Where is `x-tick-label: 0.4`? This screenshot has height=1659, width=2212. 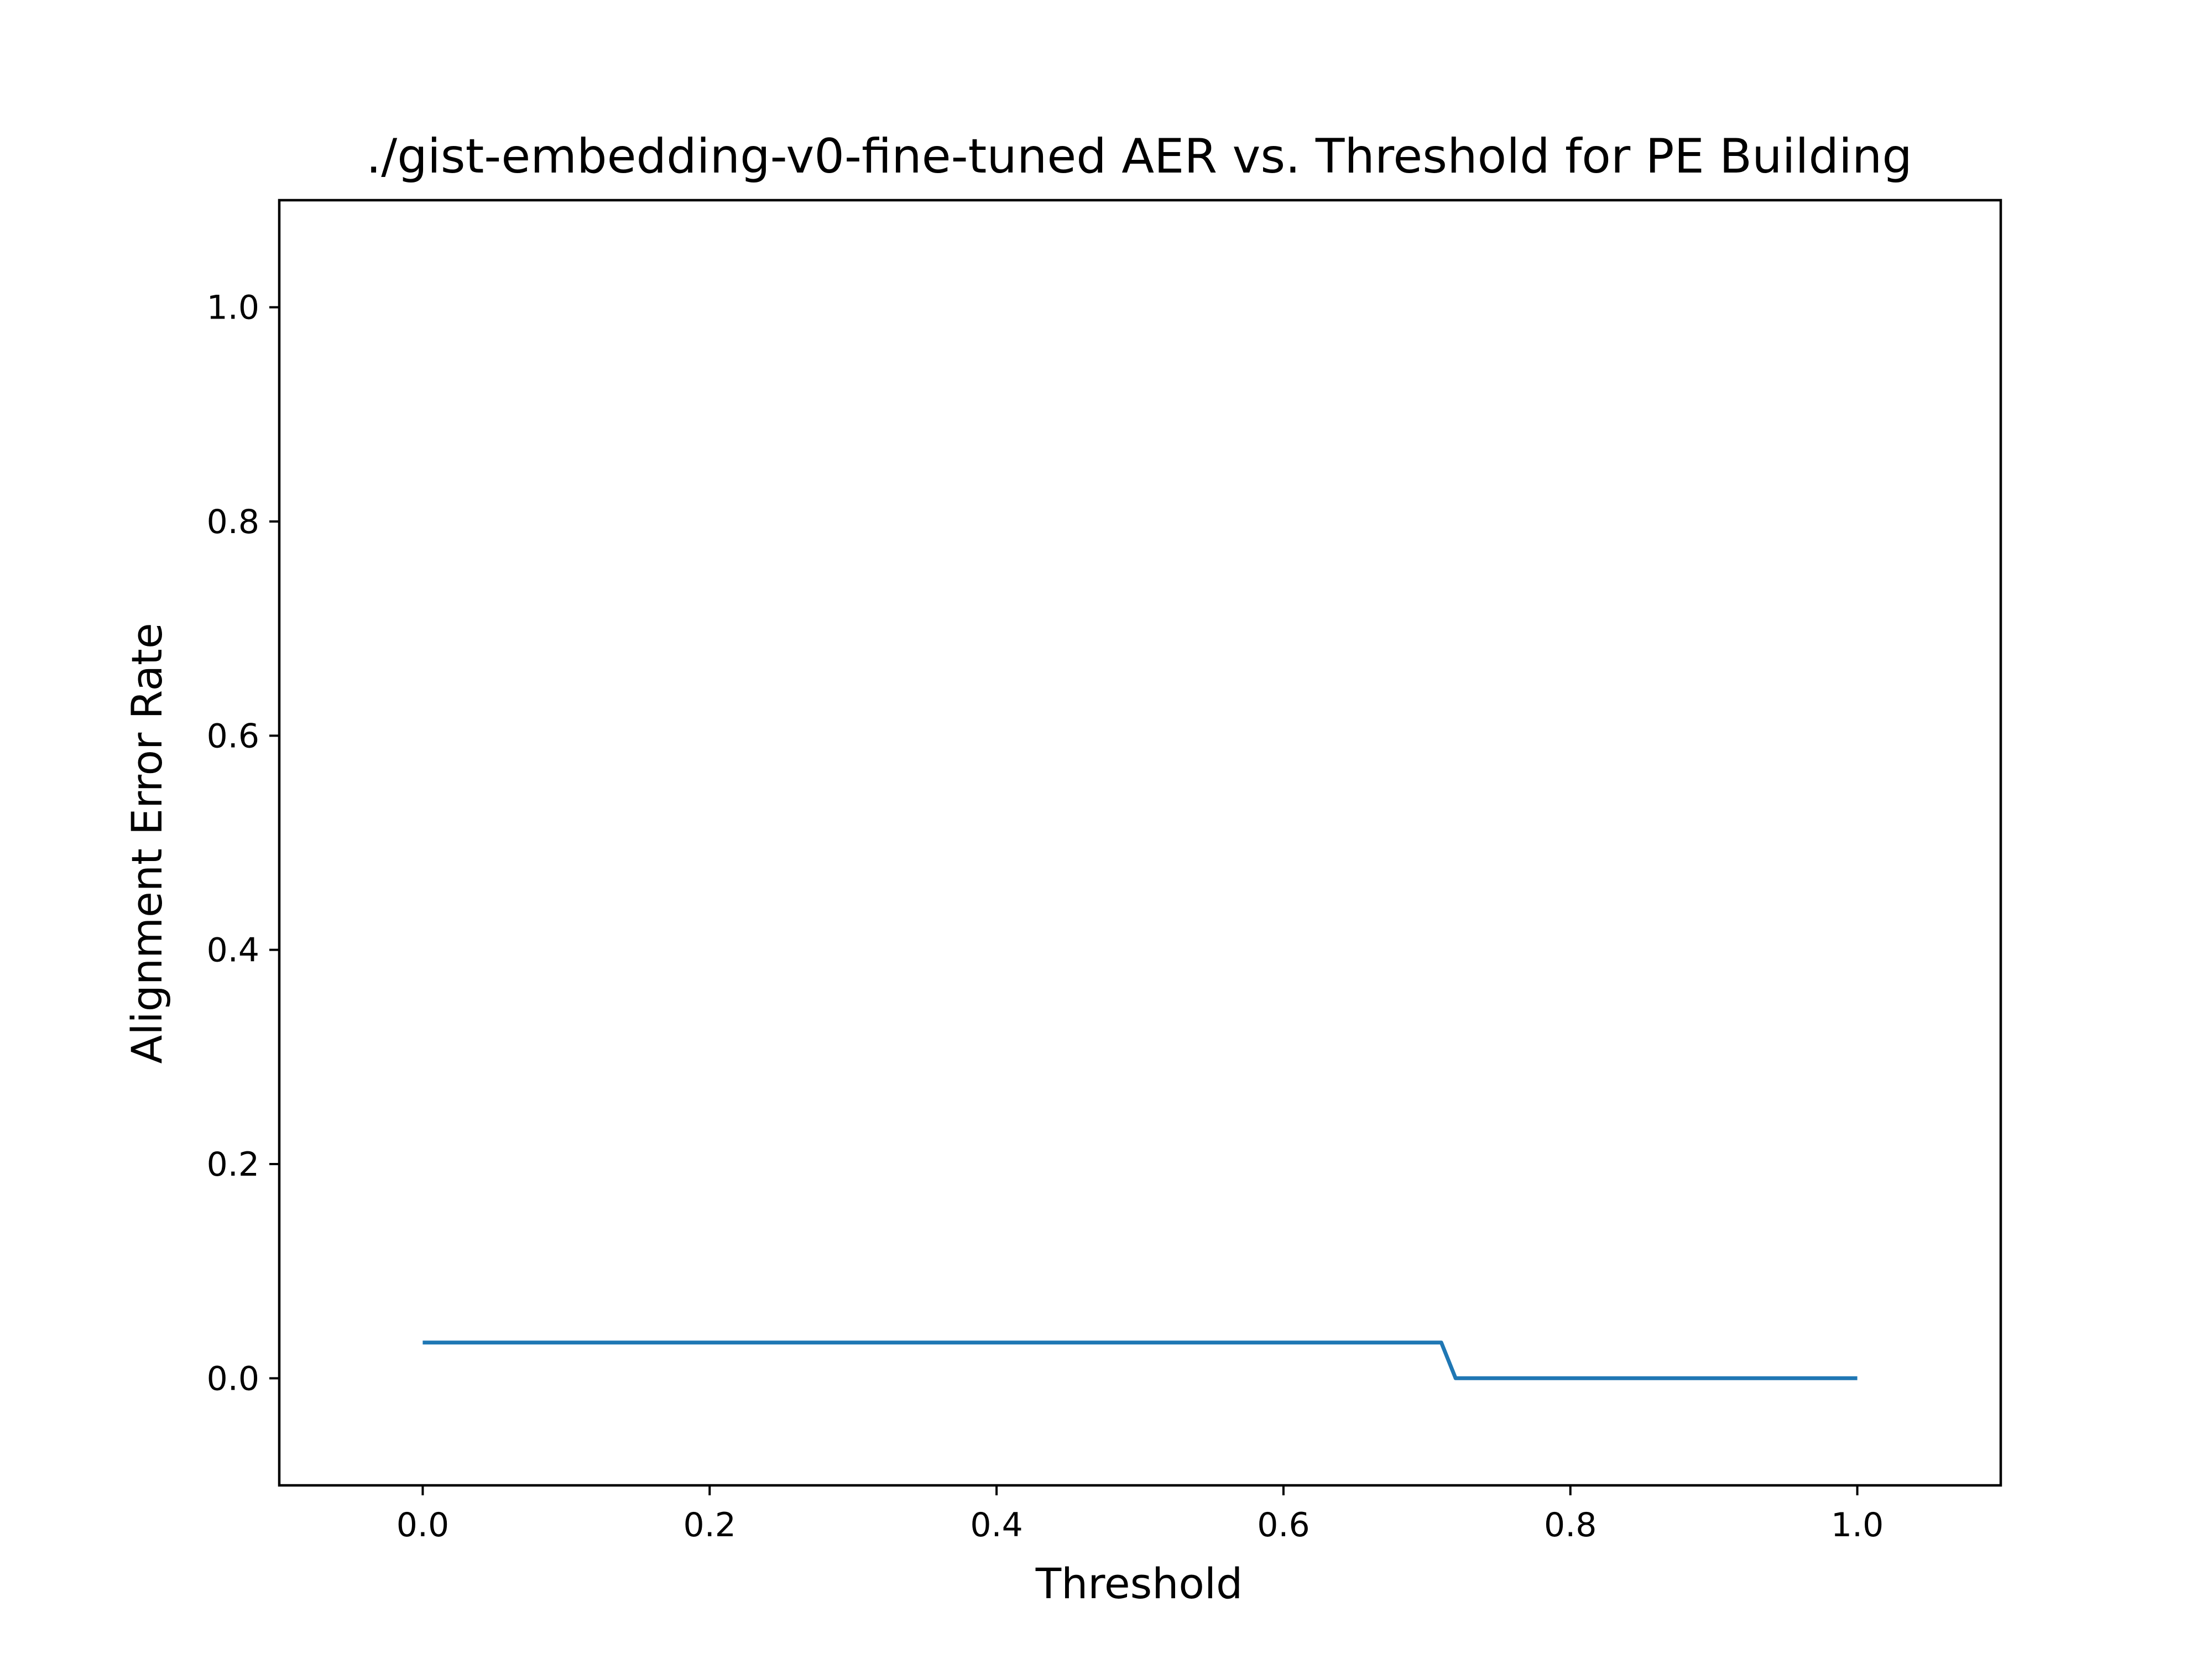 x-tick-label: 0.4 is located at coordinates (996, 1526).